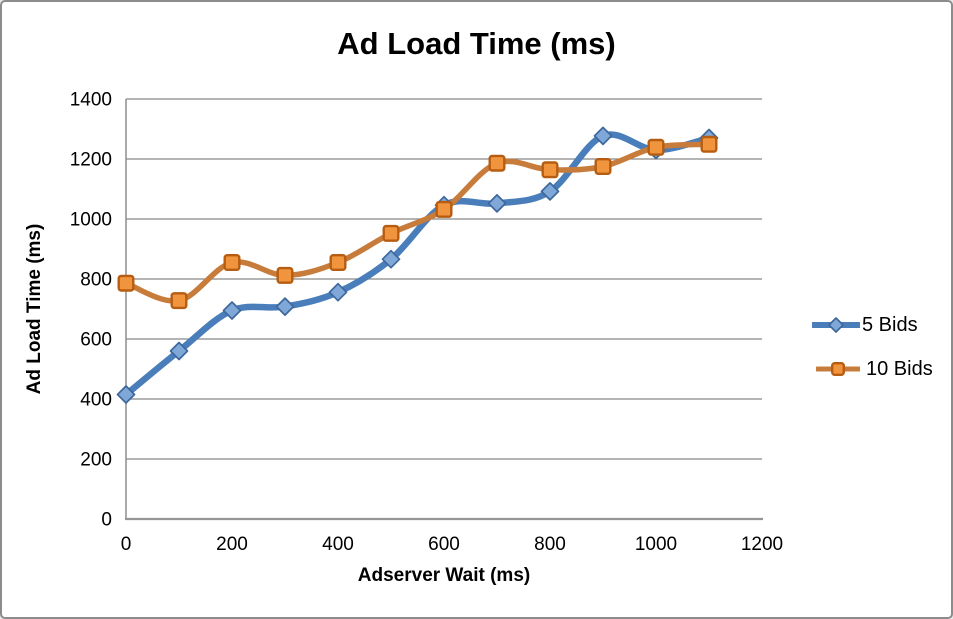  What do you see at coordinates (34, 309) in the screenshot?
I see `y-axis-title: Ad Load Time (ms)` at bounding box center [34, 309].